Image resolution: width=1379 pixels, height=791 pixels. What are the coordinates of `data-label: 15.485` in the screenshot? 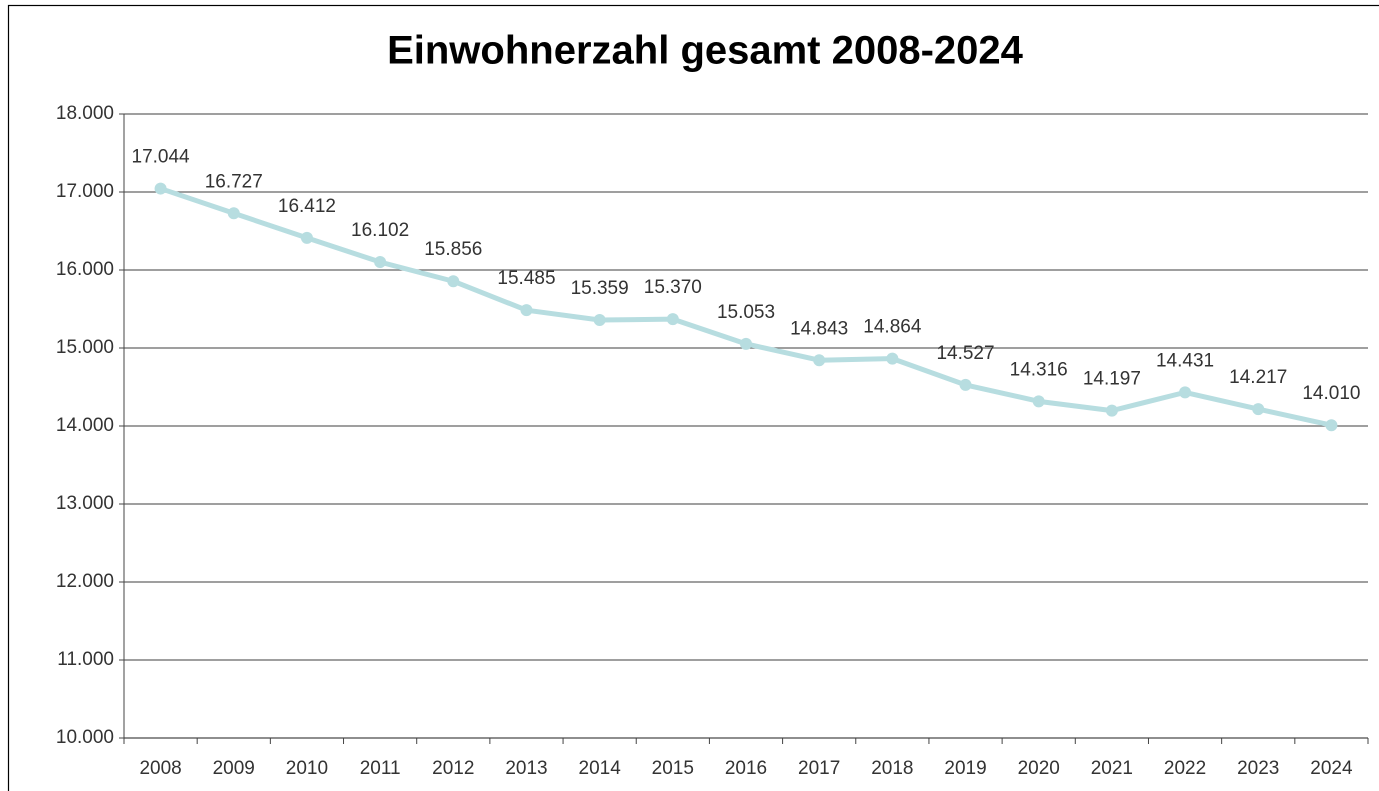 It's located at (526, 278).